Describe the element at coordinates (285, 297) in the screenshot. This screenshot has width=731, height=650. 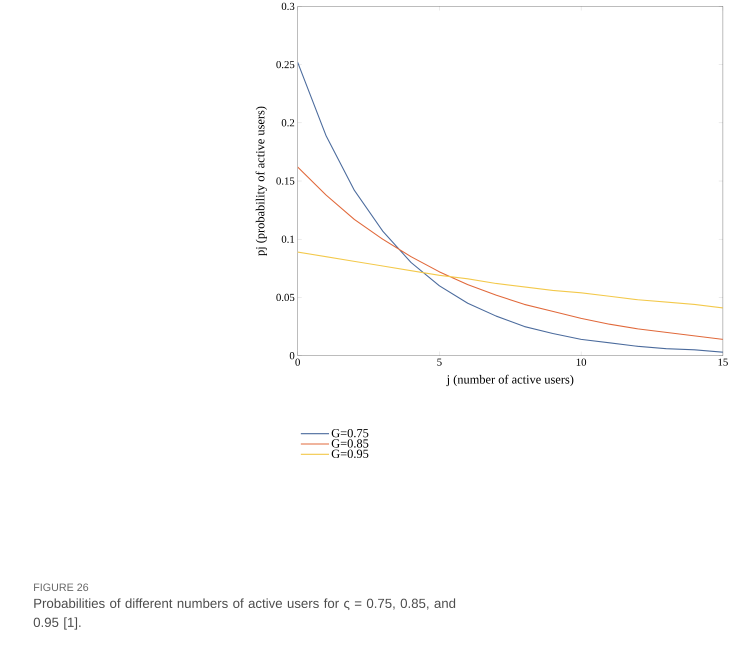
I see `y-tick-label: 0.05` at that location.